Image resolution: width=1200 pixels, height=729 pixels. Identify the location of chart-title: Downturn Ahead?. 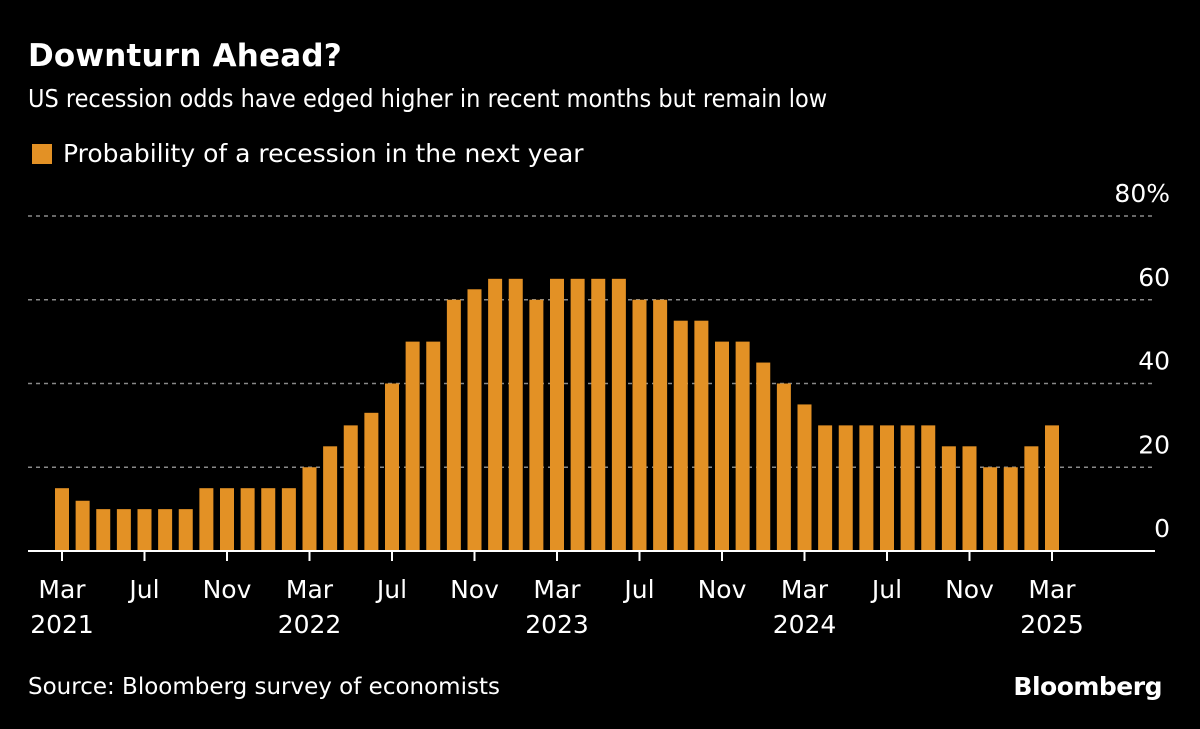
(185, 56).